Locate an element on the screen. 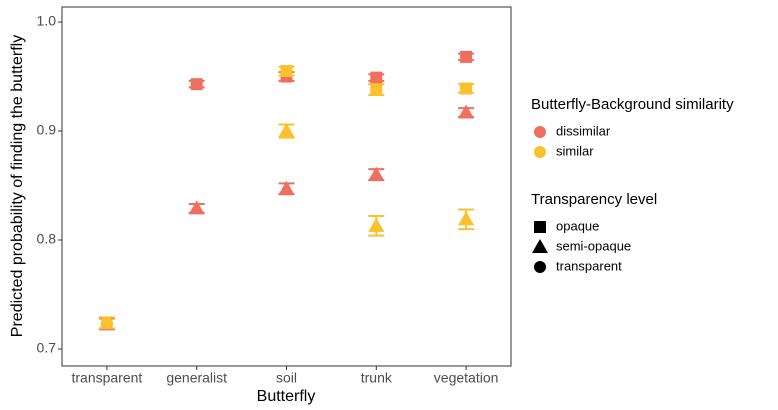  legend-label: similar is located at coordinates (575, 150).